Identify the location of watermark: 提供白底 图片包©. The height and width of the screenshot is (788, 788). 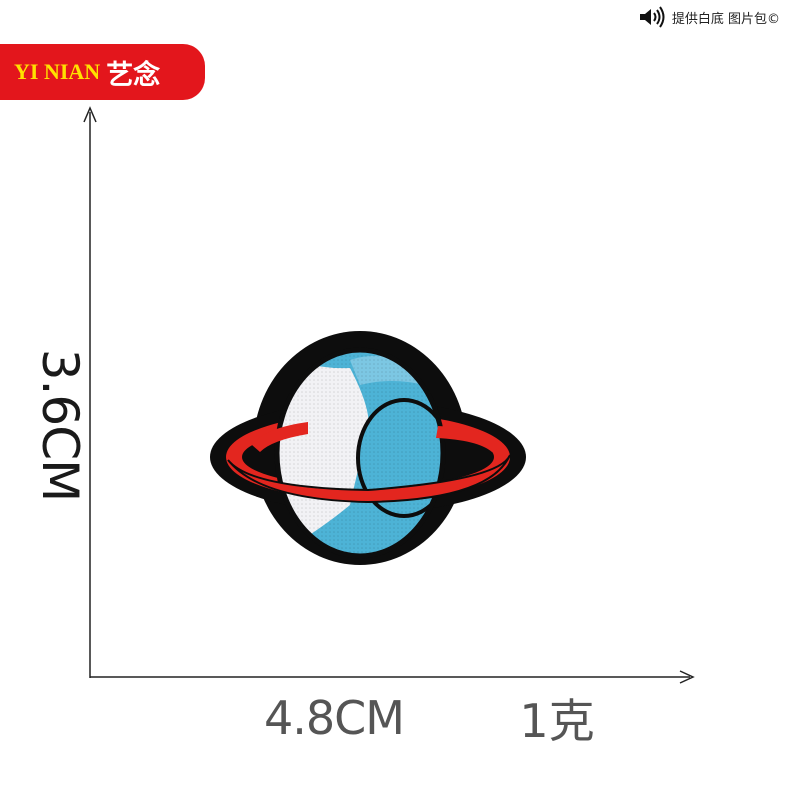
(709, 17).